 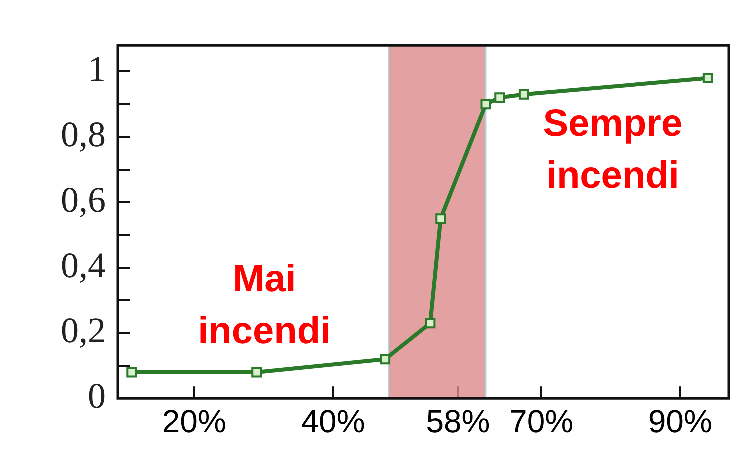 What do you see at coordinates (333, 422) in the screenshot?
I see `x-tick-label: 40%` at bounding box center [333, 422].